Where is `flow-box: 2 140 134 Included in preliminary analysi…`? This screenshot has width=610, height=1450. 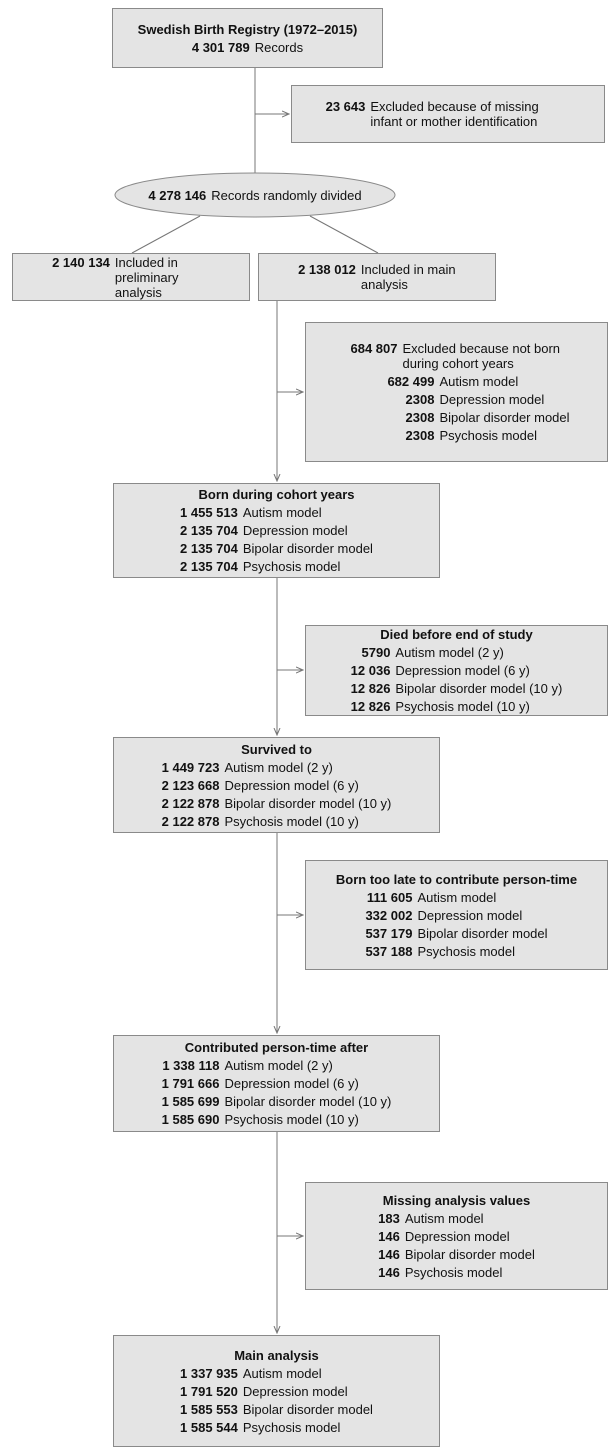
flow-box: 2 140 134 Included in preliminary analysi… is located at coordinates (131, 277).